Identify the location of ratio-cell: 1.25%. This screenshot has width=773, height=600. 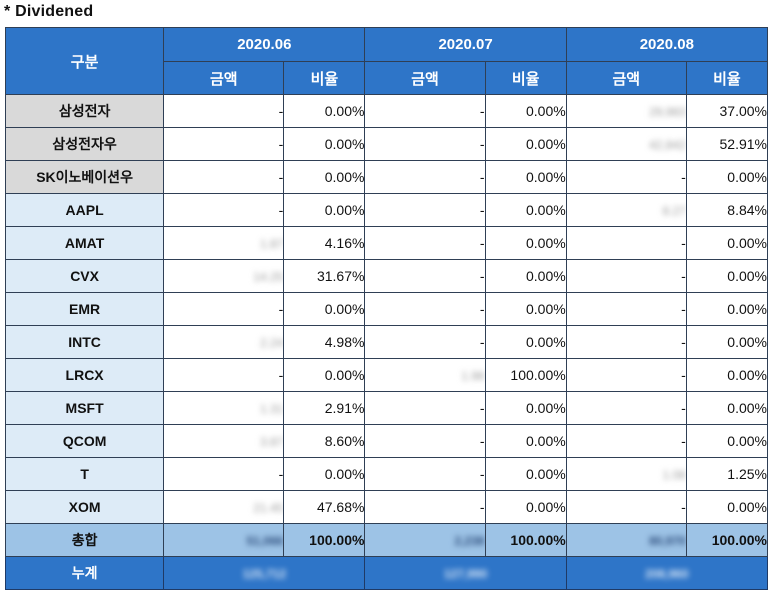
(727, 474).